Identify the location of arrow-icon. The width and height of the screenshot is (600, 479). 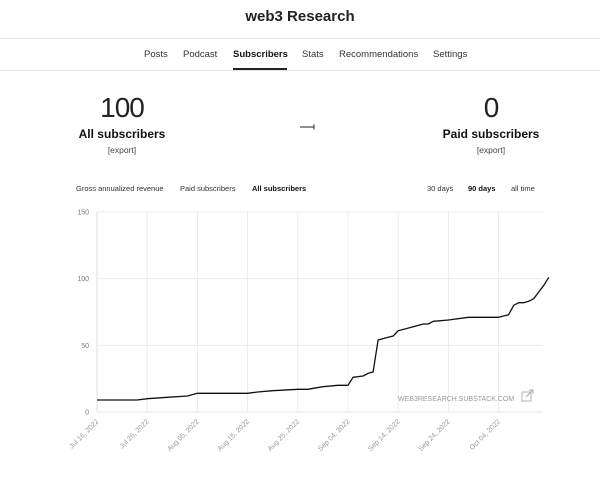
(307, 127).